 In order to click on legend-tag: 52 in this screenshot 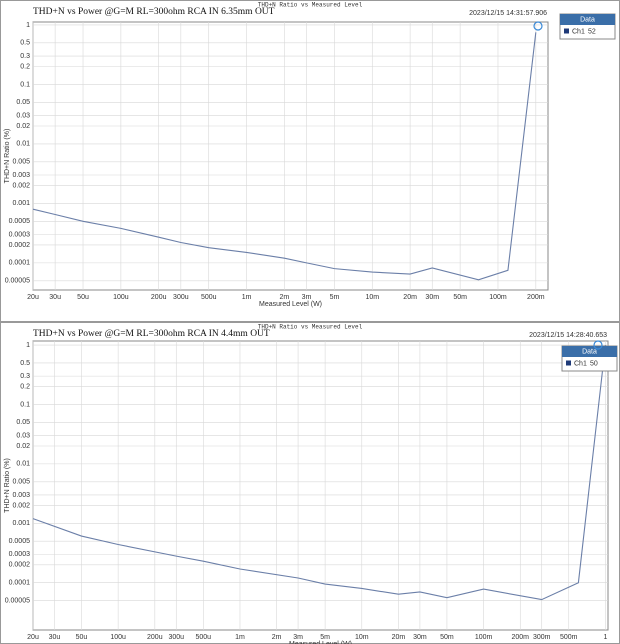, I will do `click(592, 31)`.